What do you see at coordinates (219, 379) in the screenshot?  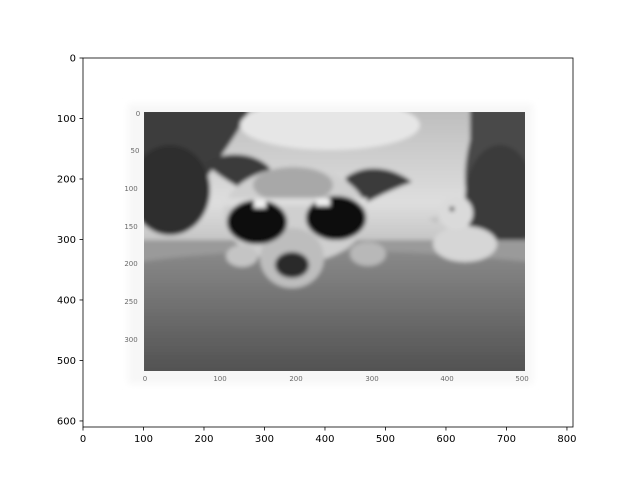 I see `inner-x-tick: 100` at bounding box center [219, 379].